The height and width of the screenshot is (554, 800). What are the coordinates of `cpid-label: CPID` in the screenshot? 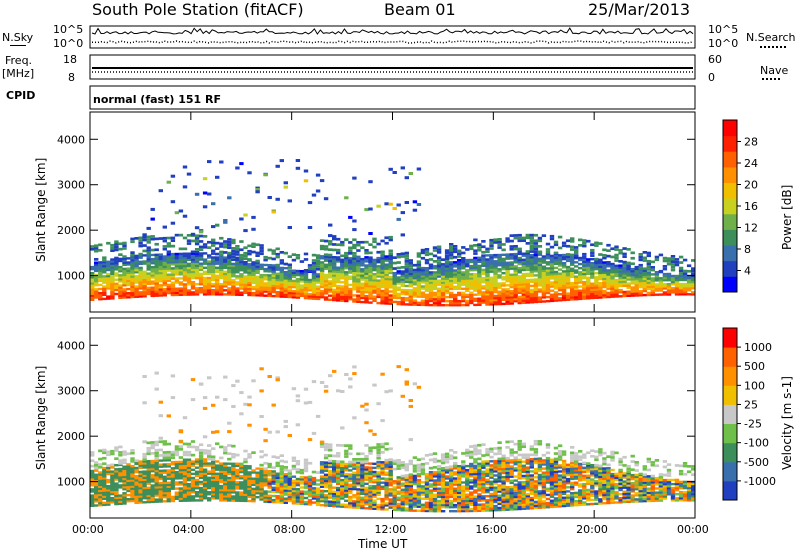 It's located at (21, 95).